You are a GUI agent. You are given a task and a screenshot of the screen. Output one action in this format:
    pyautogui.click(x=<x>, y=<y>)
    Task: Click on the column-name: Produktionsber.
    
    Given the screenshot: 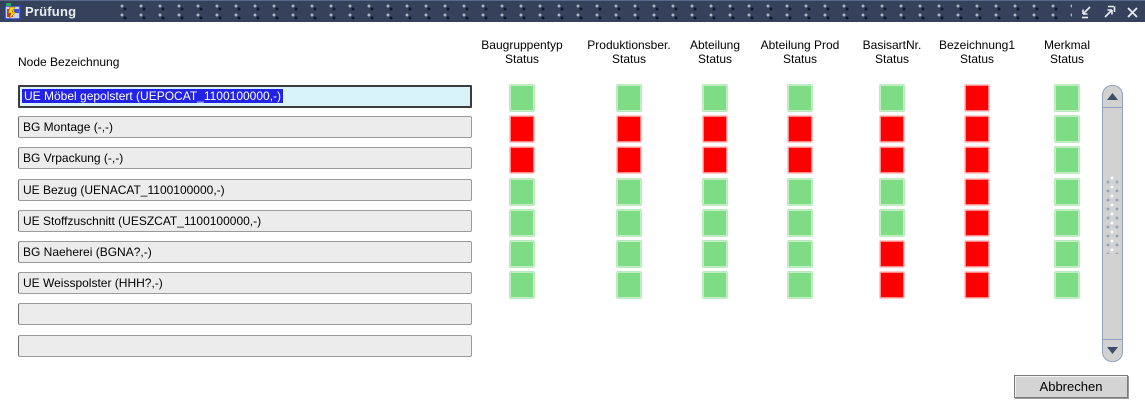 What is the action you would take?
    pyautogui.click(x=629, y=45)
    